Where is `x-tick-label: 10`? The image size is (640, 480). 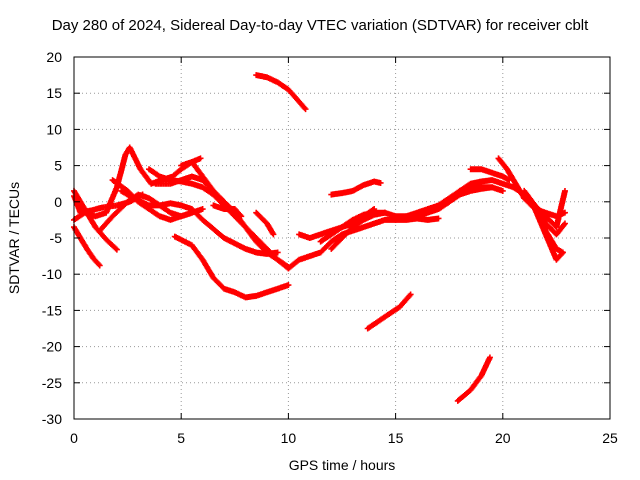
x-tick-label: 10 is located at coordinates (289, 438).